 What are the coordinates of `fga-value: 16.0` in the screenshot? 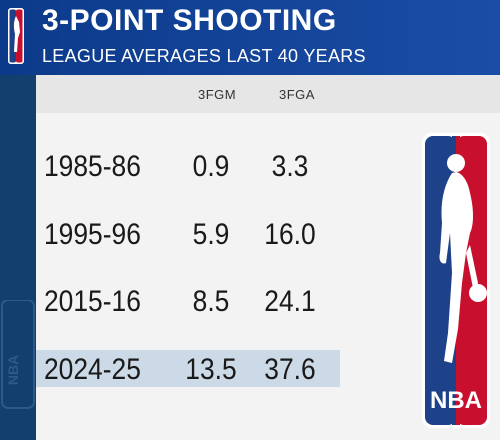 It's located at (290, 234).